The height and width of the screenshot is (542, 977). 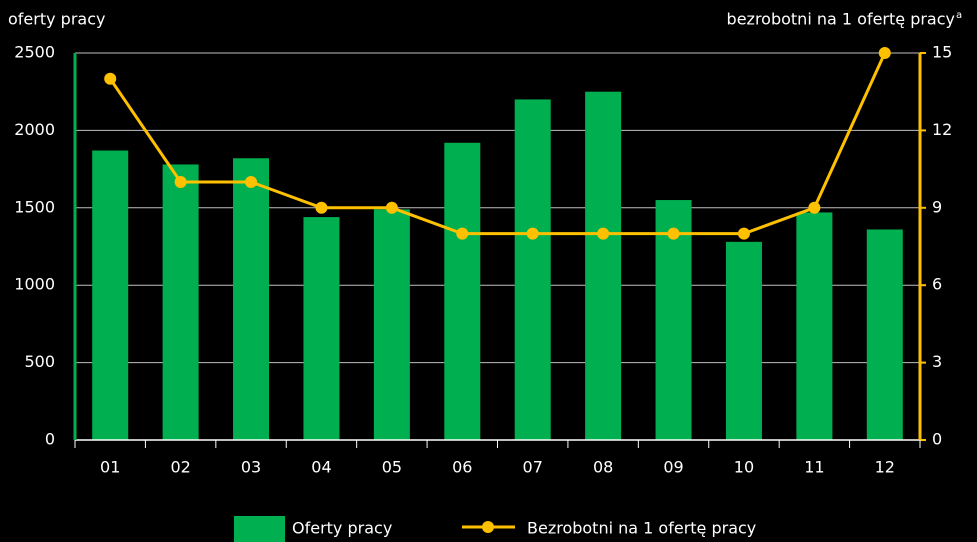 What do you see at coordinates (392, 467) in the screenshot?
I see `x-tick-label: 05` at bounding box center [392, 467].